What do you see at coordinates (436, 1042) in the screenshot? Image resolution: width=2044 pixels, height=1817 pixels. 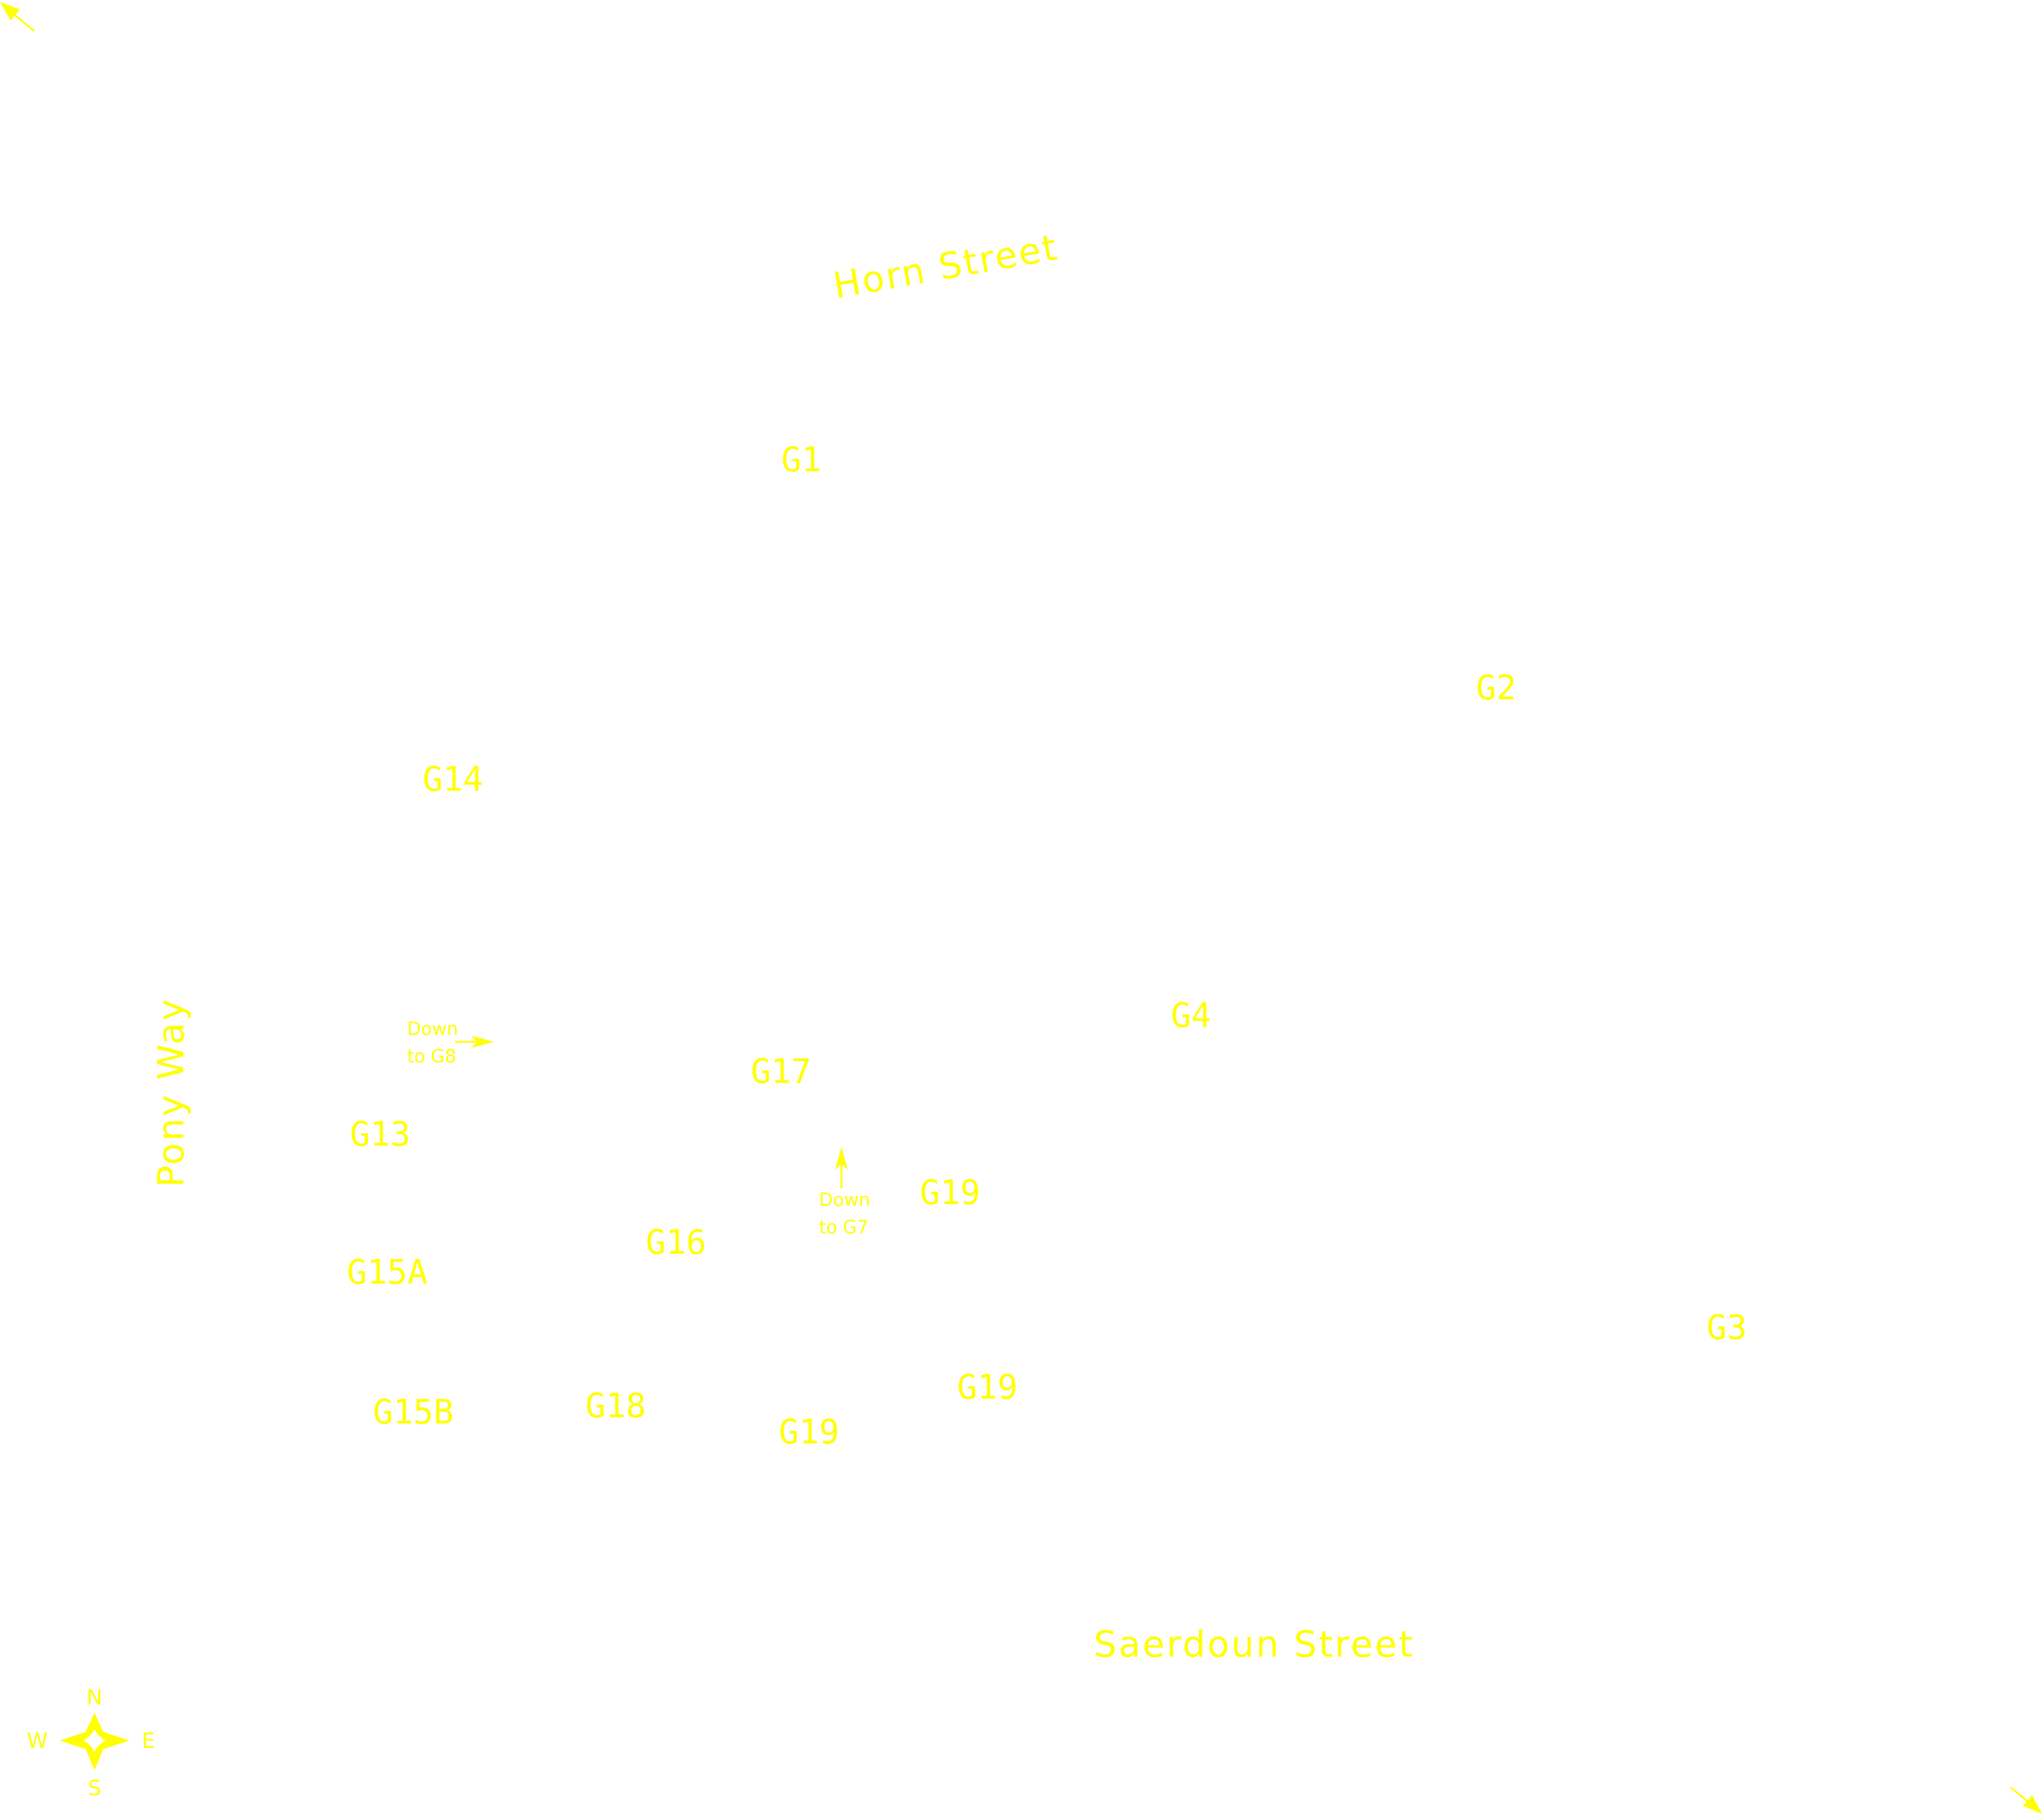 I see `svg-text: Down to G8` at bounding box center [436, 1042].